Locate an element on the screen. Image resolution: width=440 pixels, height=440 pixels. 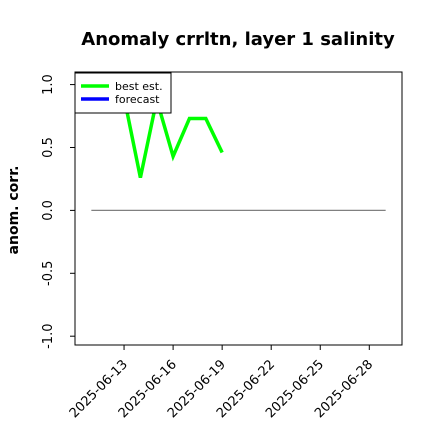
legend-box is located at coordinates (123, 93).